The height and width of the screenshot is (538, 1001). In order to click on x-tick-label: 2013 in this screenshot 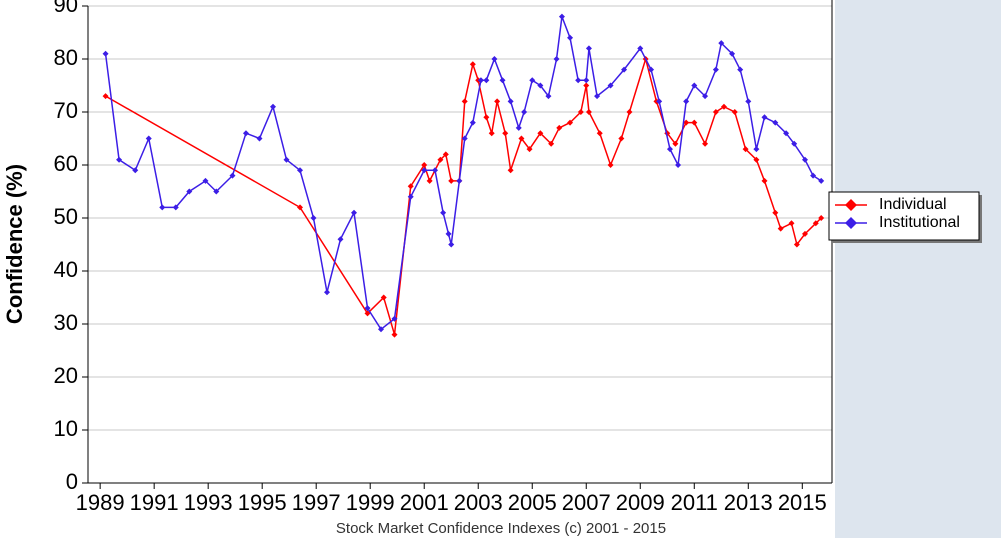, I will do `click(748, 502)`.